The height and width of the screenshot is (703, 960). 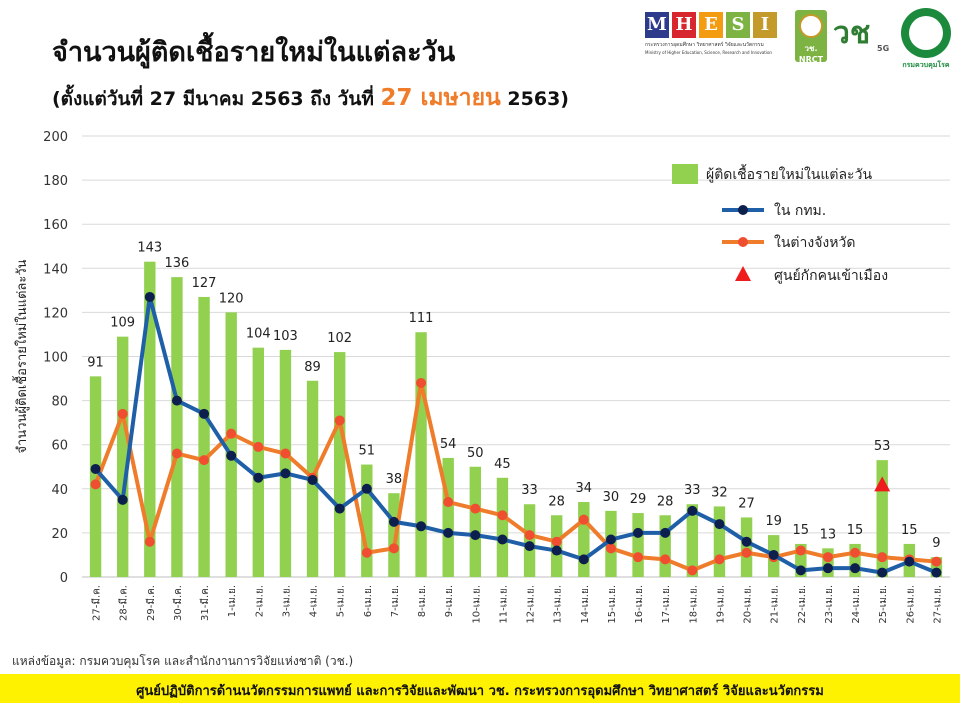 I want to click on x-tick-label: 28-มี.ค., so click(x=124, y=603).